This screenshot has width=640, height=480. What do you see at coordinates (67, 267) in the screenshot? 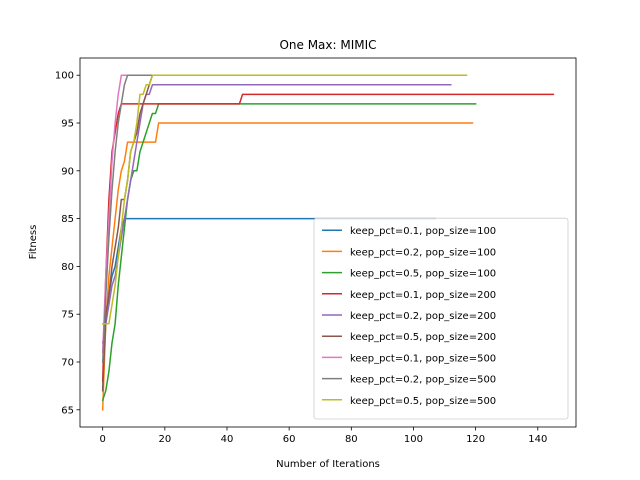
I see `y-tick-label-3: 80` at bounding box center [67, 267].